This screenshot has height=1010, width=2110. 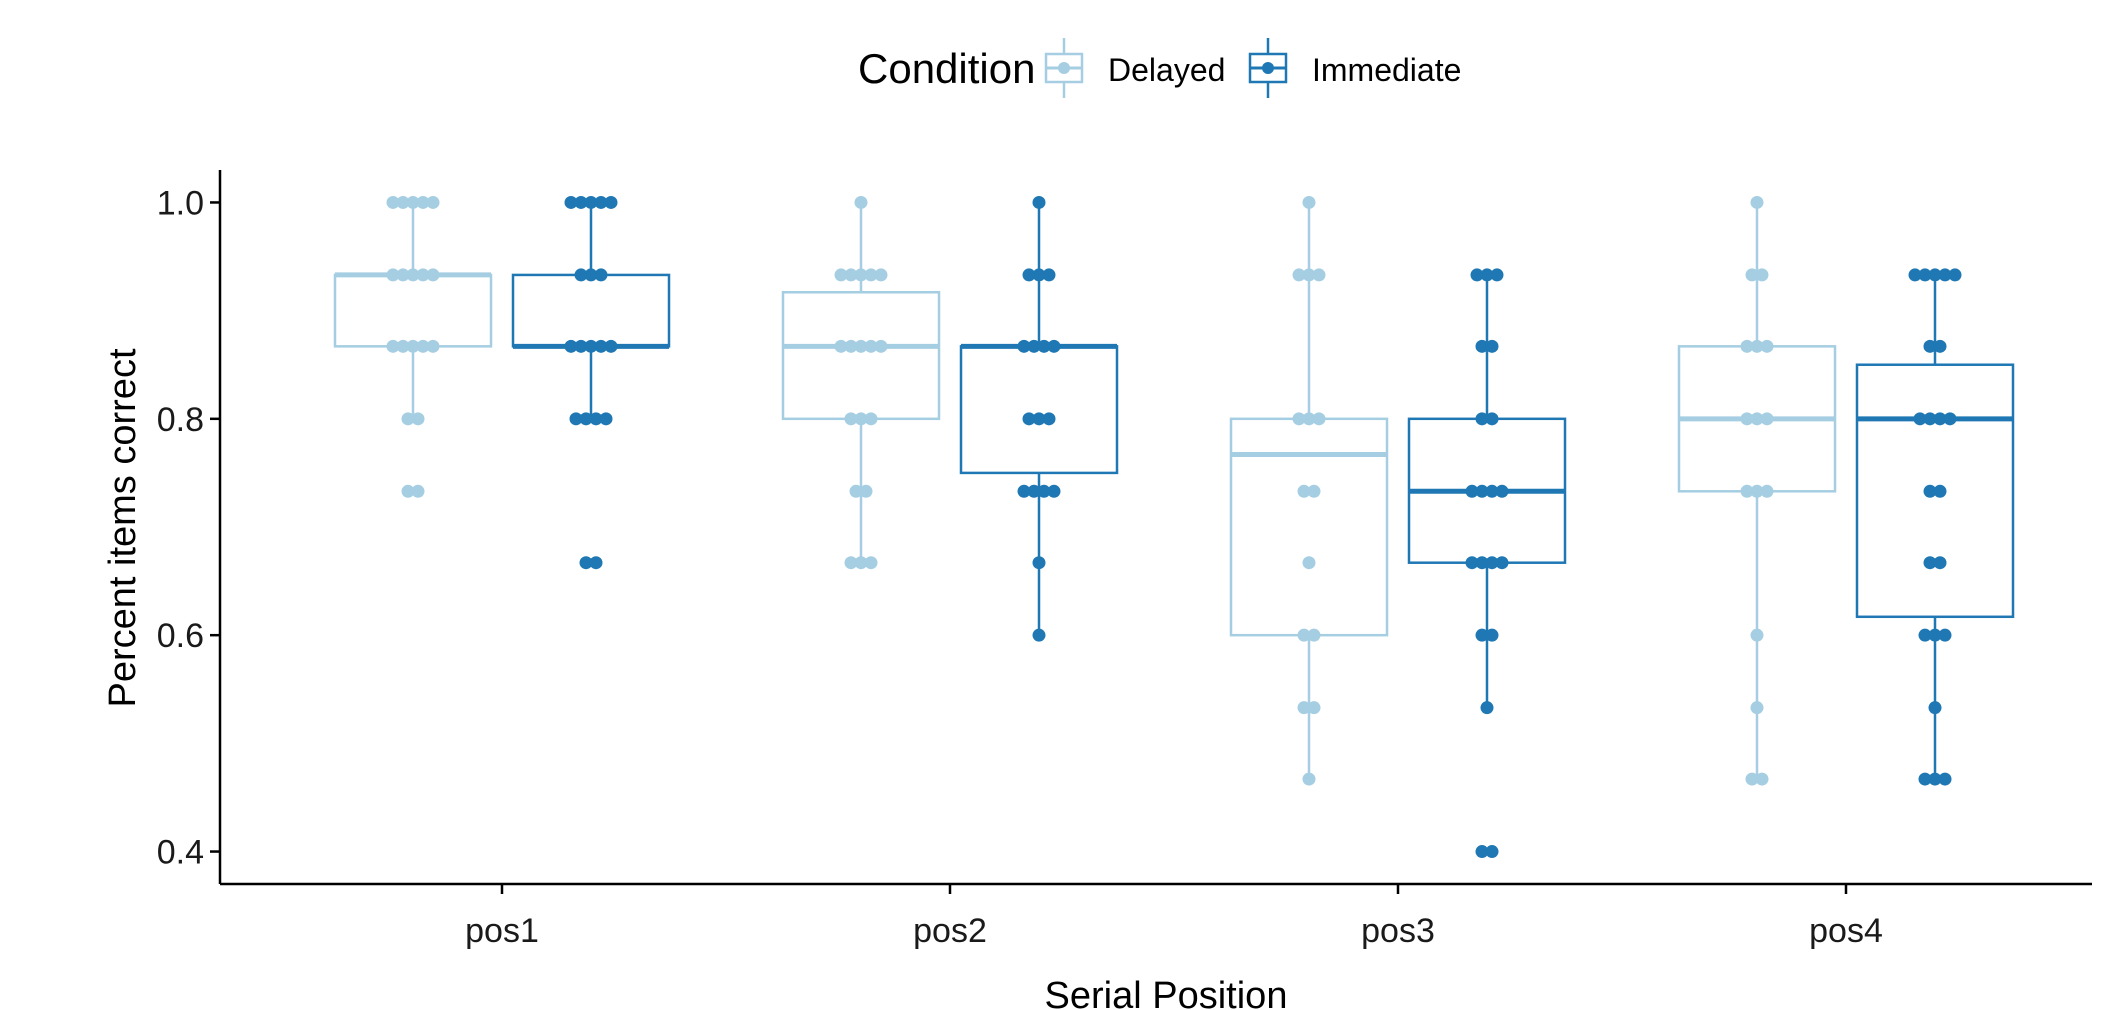 I want to click on legend-key-immediate, so click(x=1268, y=68).